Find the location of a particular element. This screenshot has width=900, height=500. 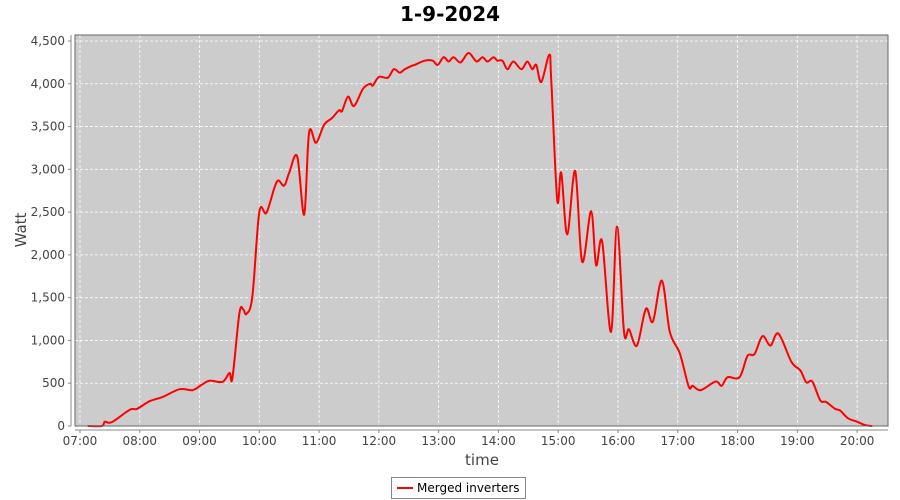

y-tick-label: 500 is located at coordinates (53, 383).